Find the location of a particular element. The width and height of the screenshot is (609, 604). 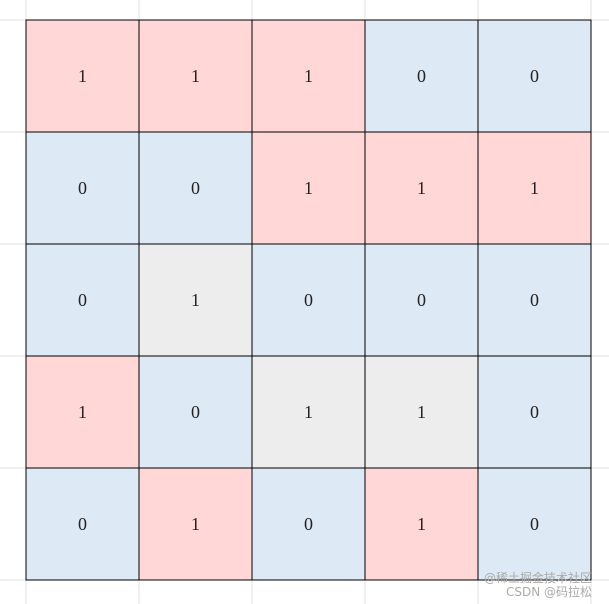

watermark: @稀土掘金技术社区 is located at coordinates (538, 577).